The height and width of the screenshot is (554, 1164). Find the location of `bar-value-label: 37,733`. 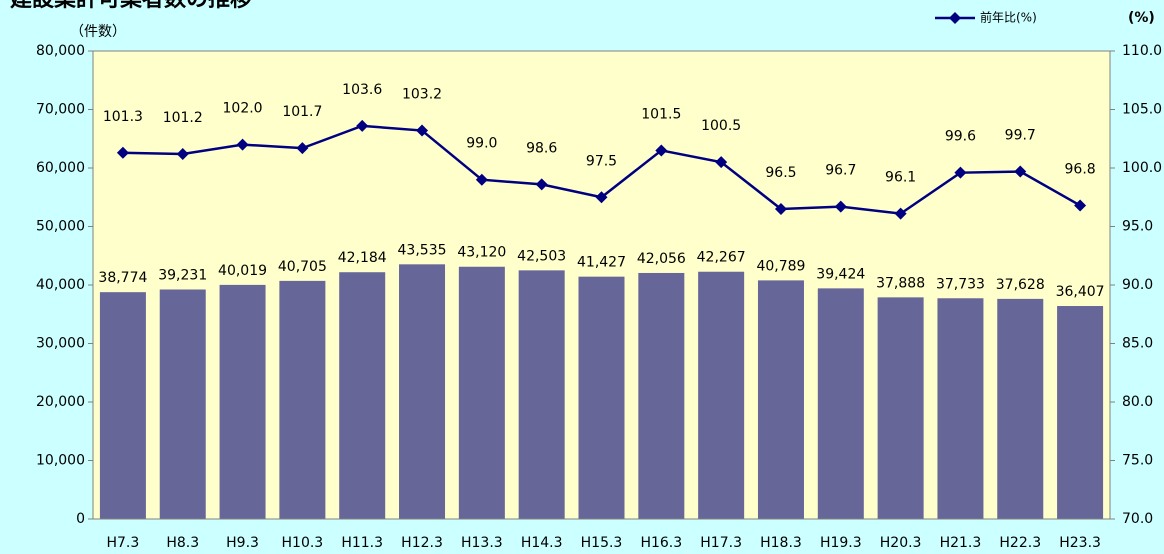

bar-value-label: 37,733 is located at coordinates (960, 284).